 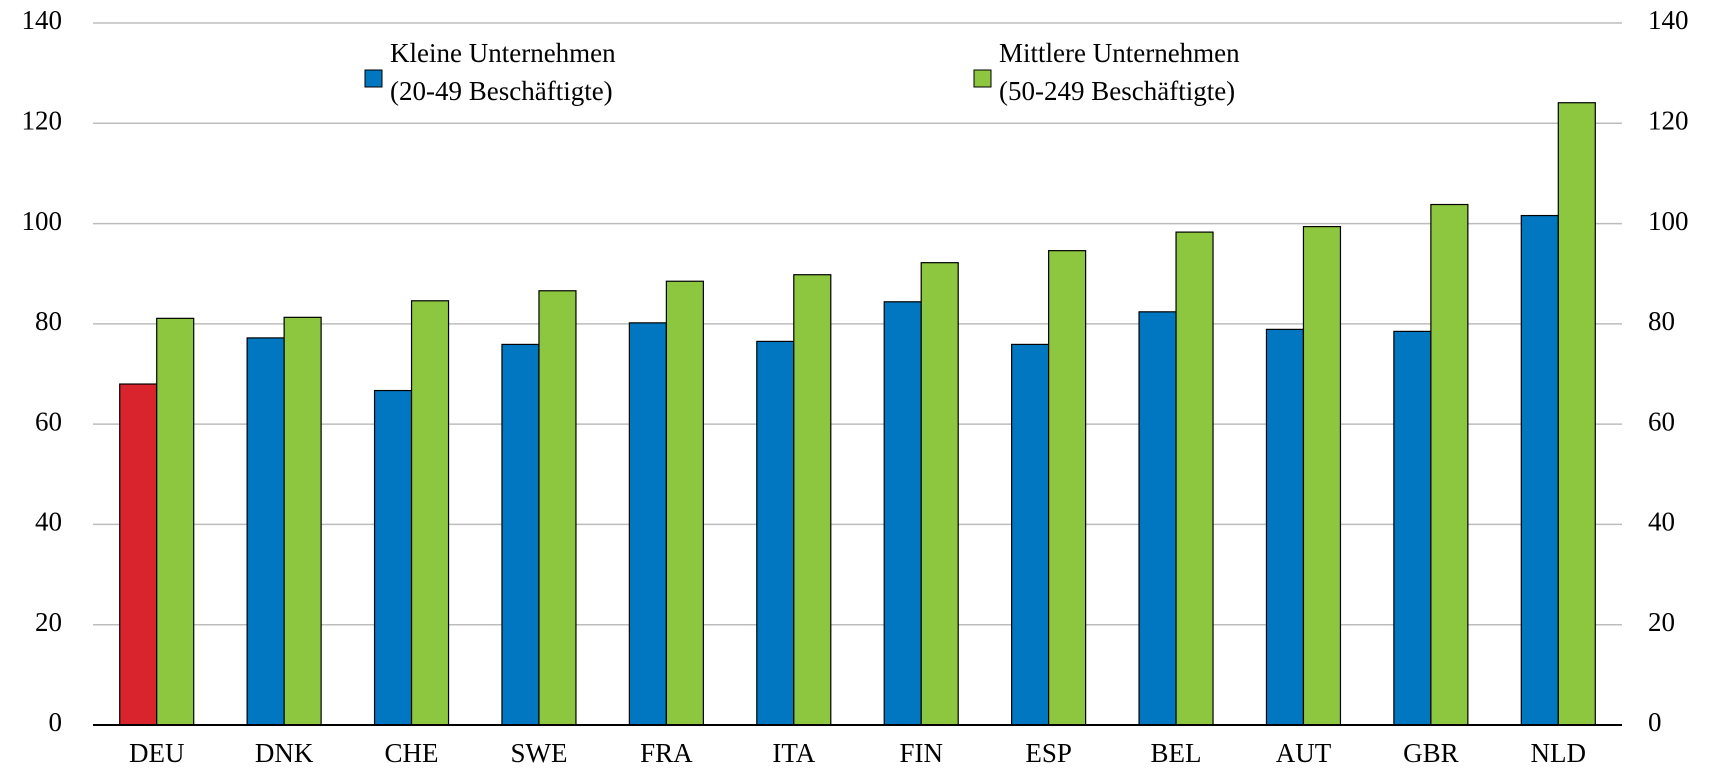 What do you see at coordinates (1668, 20) in the screenshot?
I see `y2-tick-label: 140` at bounding box center [1668, 20].